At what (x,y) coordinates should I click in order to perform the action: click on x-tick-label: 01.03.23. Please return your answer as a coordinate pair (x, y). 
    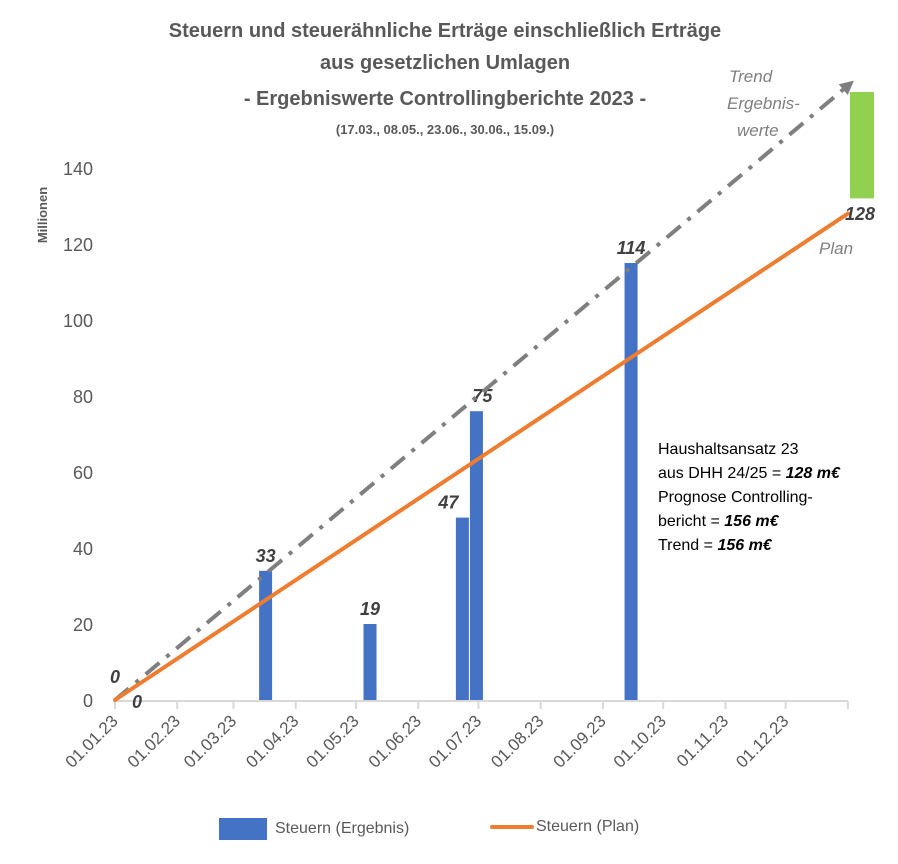
    Looking at the image, I should click on (210, 741).